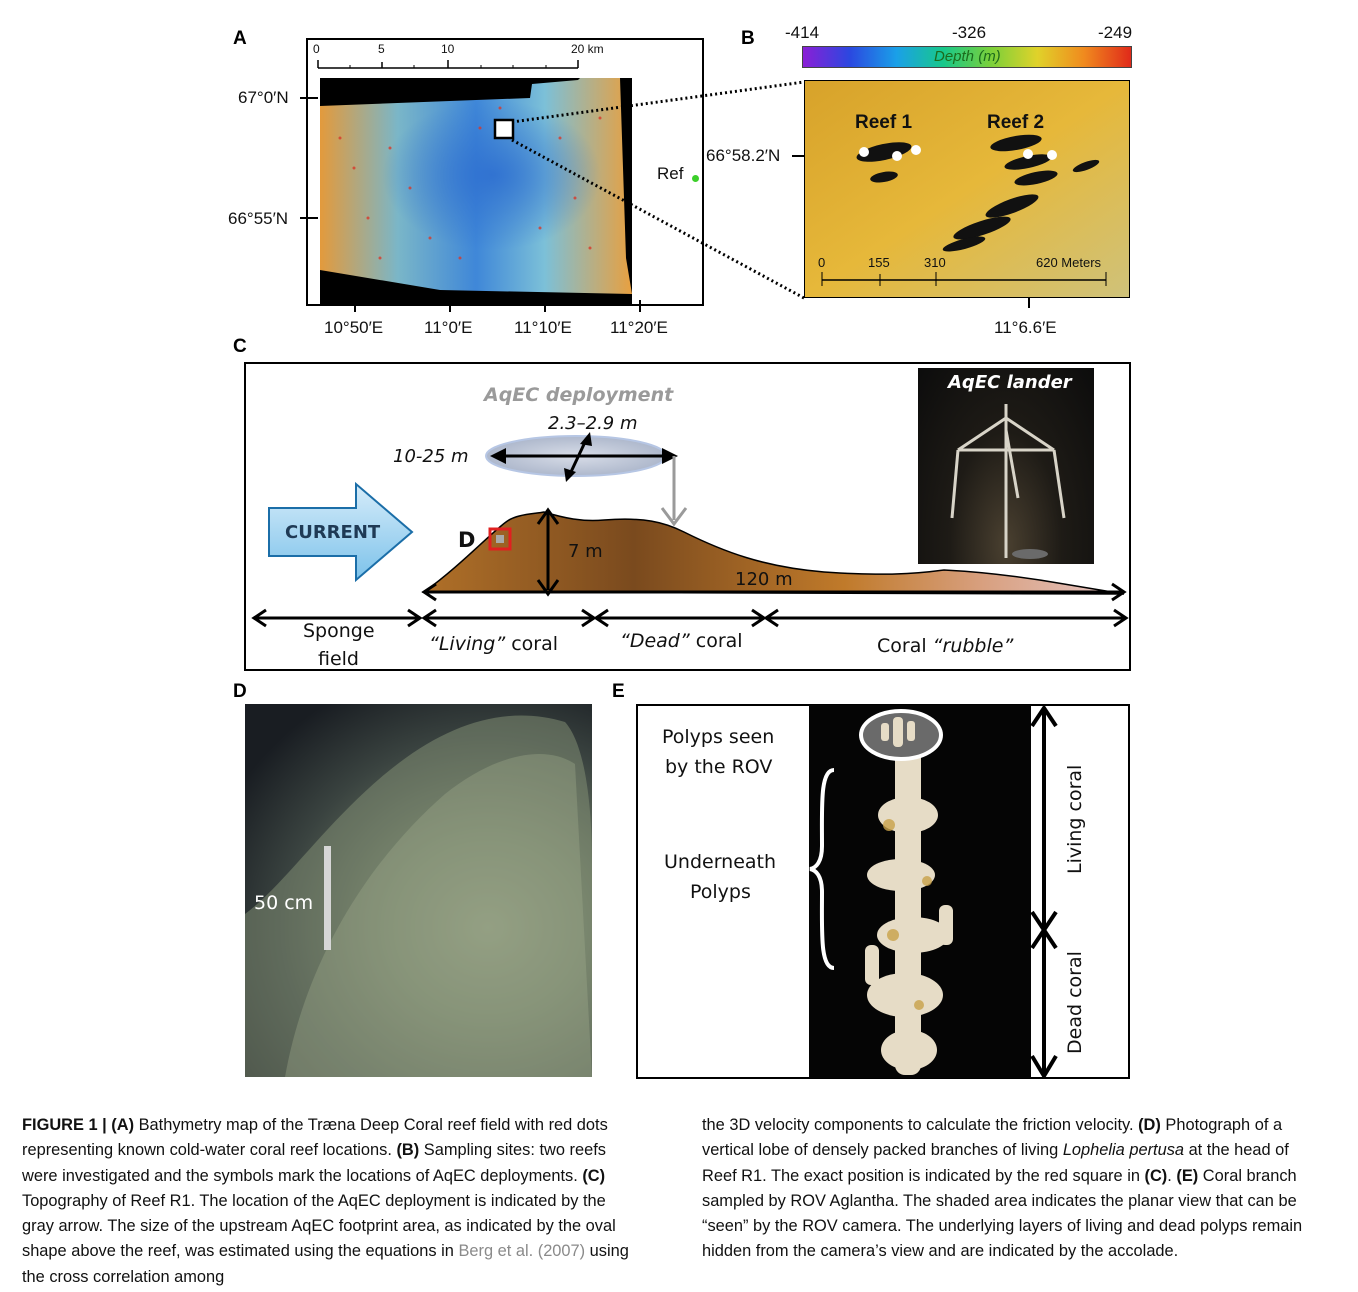 This screenshot has width=1358, height=1292. I want to click on reef-site-map, so click(967, 189).